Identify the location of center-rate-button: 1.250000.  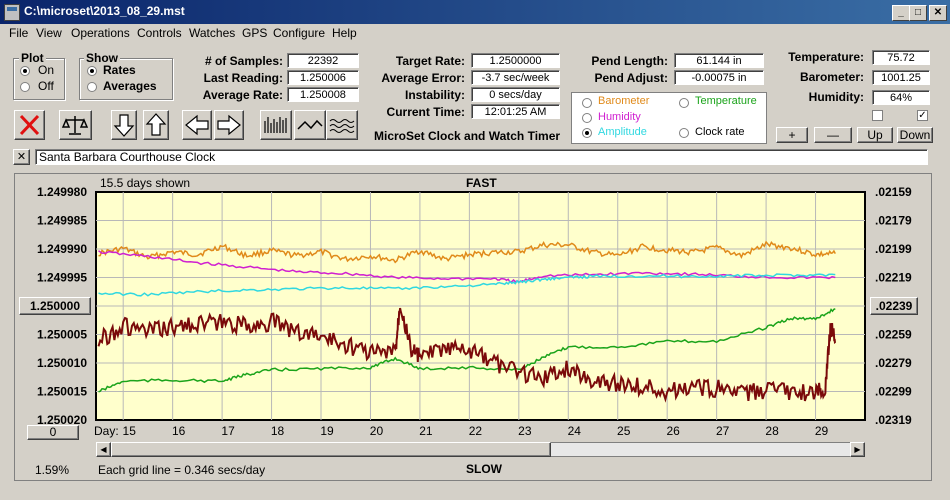
(55, 306).